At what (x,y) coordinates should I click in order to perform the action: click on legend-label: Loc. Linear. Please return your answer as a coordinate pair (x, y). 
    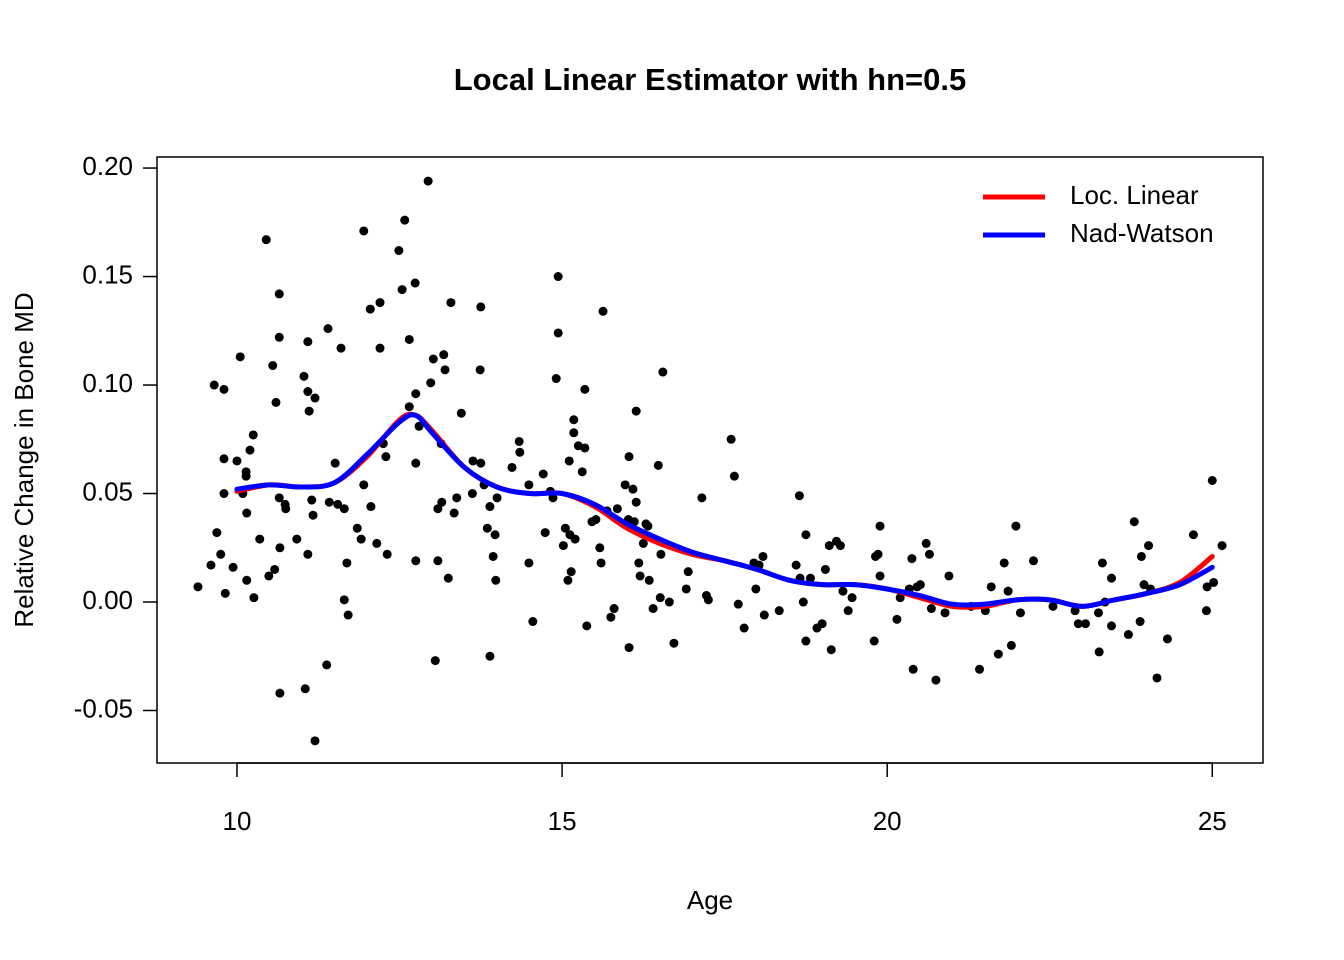
    Looking at the image, I should click on (1134, 195).